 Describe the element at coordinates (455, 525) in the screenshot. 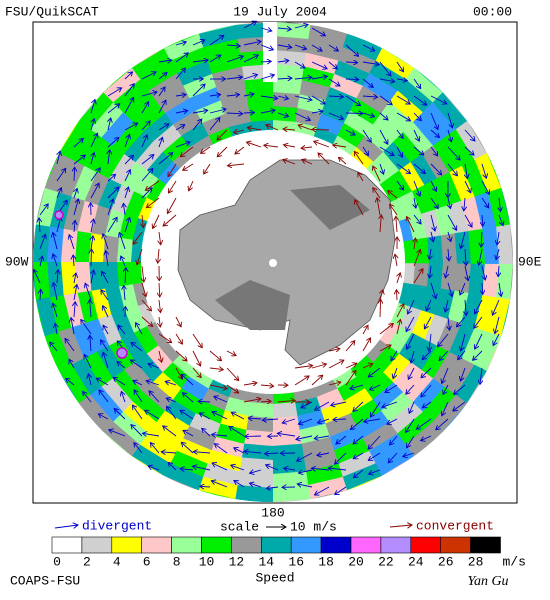

I see `convergent-label: convergent` at that location.